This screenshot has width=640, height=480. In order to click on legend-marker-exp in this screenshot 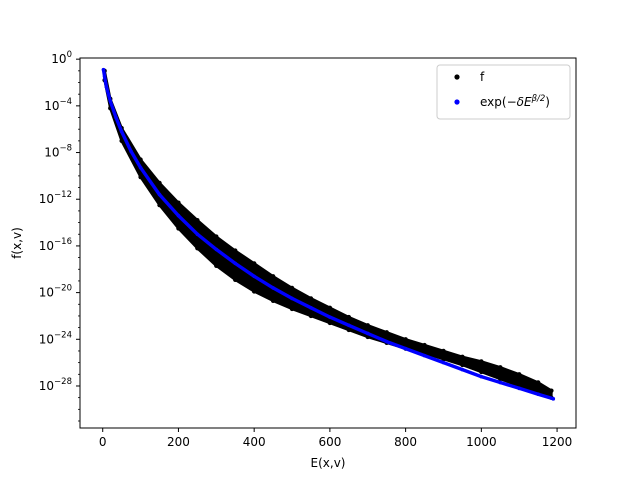, I will do `click(457, 102)`.